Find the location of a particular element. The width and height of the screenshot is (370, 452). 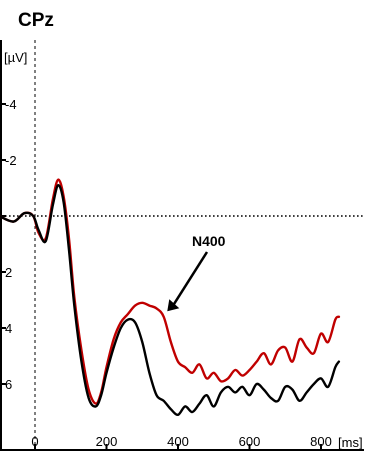

x-tick-label: 600 is located at coordinates (250, 441).